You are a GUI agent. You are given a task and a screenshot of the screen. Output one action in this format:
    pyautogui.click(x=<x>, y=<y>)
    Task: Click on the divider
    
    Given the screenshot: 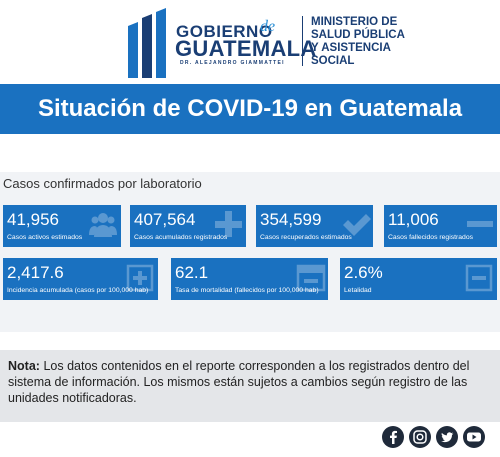 What is the action you would take?
    pyautogui.click(x=302, y=41)
    